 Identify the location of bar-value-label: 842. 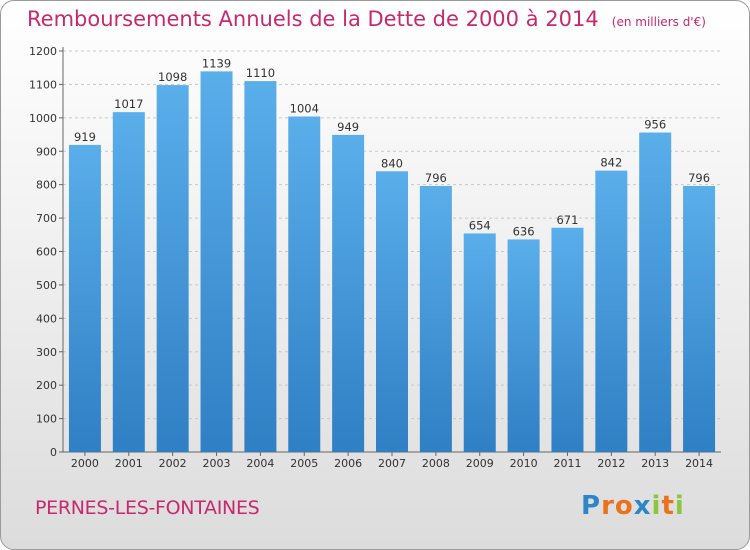
(611, 163).